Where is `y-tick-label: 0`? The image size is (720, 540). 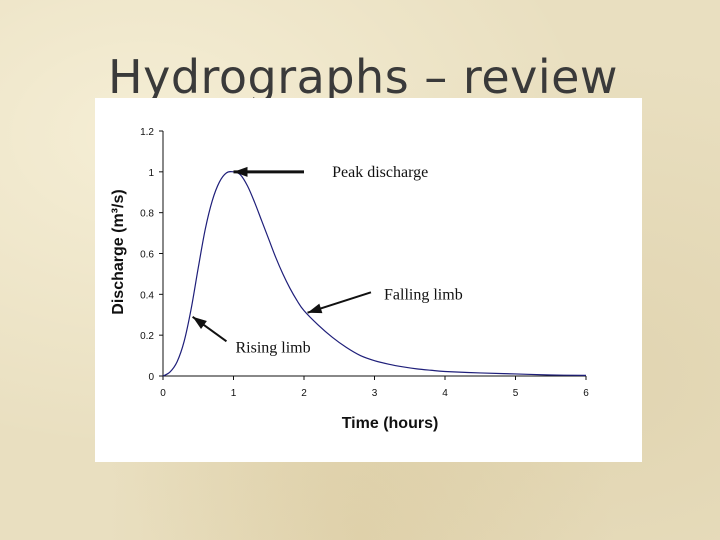
y-tick-label: 0 is located at coordinates (151, 377).